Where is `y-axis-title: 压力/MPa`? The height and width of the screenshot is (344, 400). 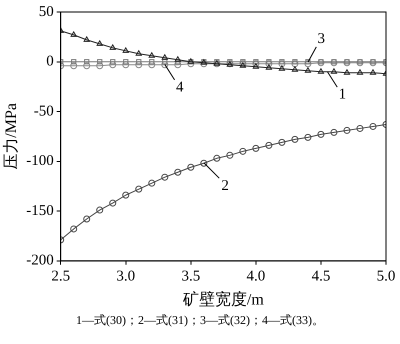
y-axis-title: 压力/MPa is located at coordinates (11, 136).